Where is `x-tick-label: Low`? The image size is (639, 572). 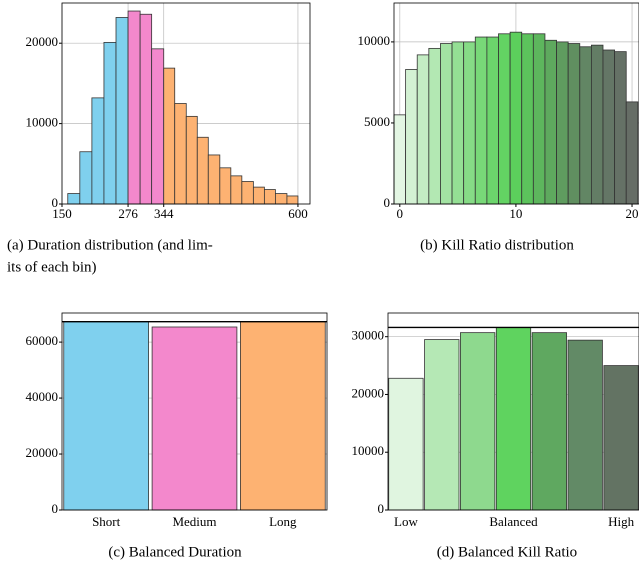
x-tick-label: Low is located at coordinates (406, 521).